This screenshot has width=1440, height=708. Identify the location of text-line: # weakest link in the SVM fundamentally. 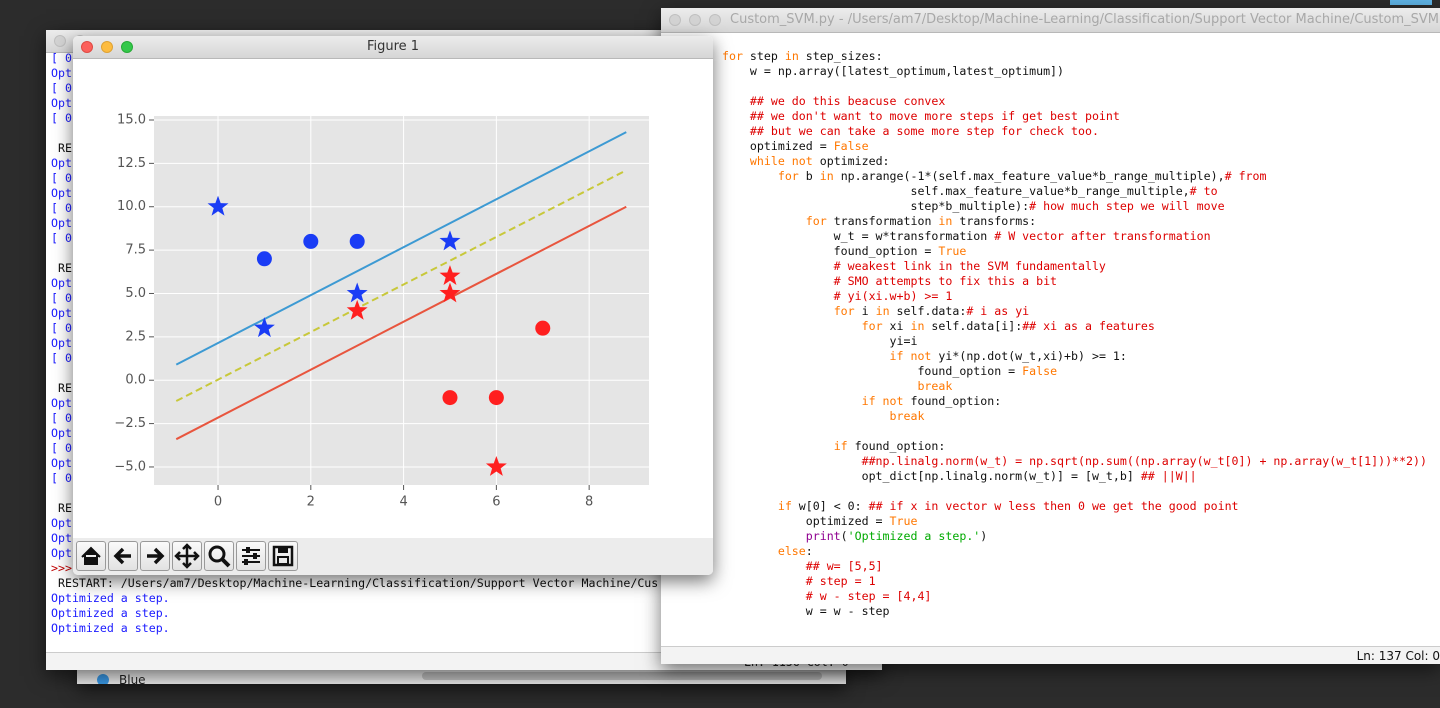
(914, 266).